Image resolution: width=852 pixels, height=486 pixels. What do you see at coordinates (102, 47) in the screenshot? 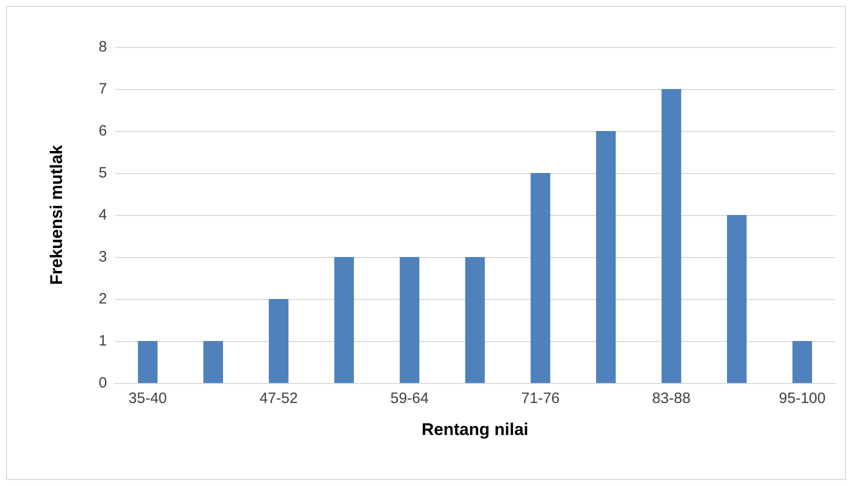
I see `y-tick-label: 8` at bounding box center [102, 47].